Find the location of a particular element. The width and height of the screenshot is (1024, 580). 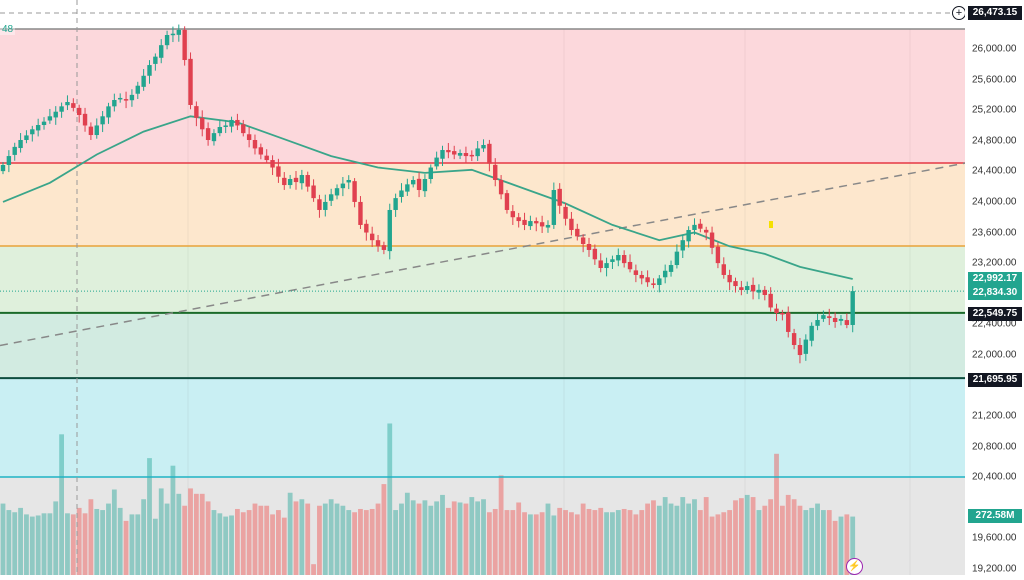

price-tick-label: 23,600.00 is located at coordinates (994, 233).